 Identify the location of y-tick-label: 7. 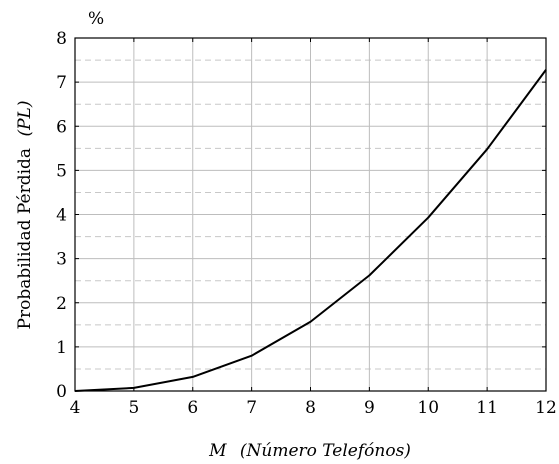
(61, 83).